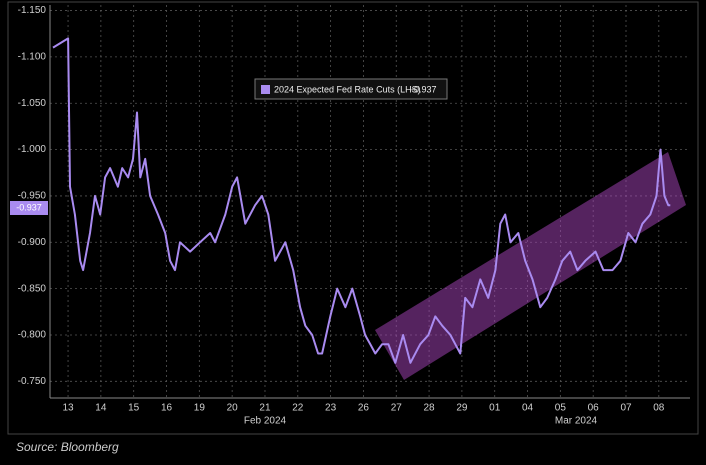 This screenshot has height=465, width=706. I want to click on x-tick-label: 01, so click(495, 408).